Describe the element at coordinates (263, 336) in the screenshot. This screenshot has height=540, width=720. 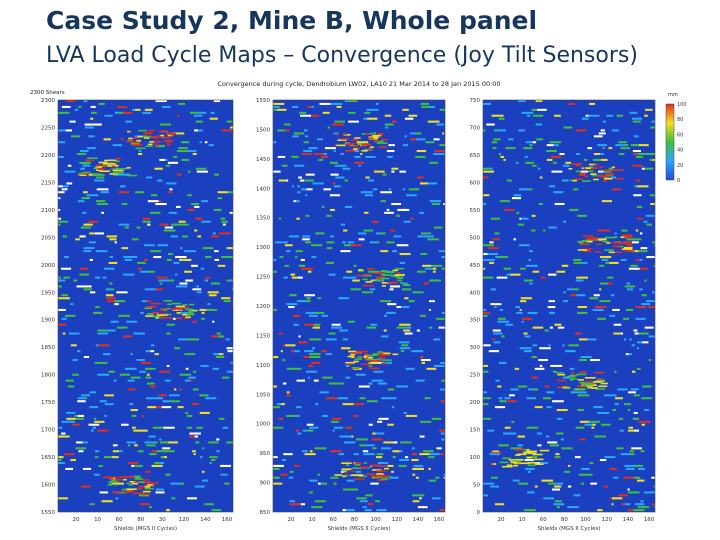
I see `y-tick-label: 1150` at that location.